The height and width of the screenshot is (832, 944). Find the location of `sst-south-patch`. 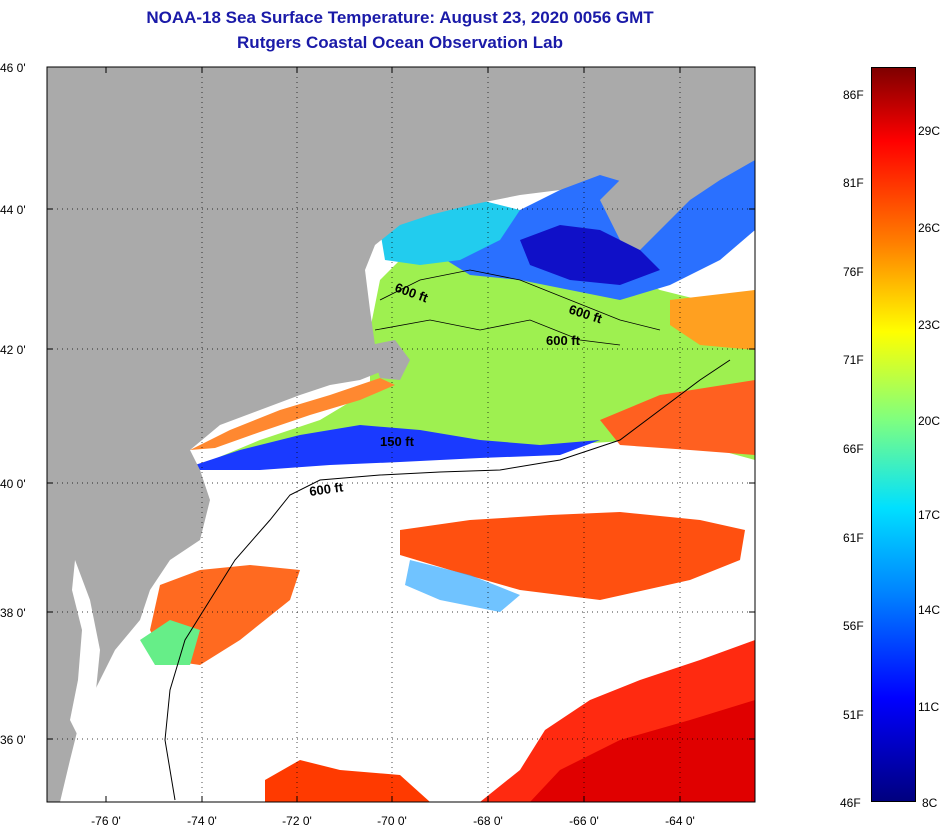

sst-south-patch is located at coordinates (347, 781).